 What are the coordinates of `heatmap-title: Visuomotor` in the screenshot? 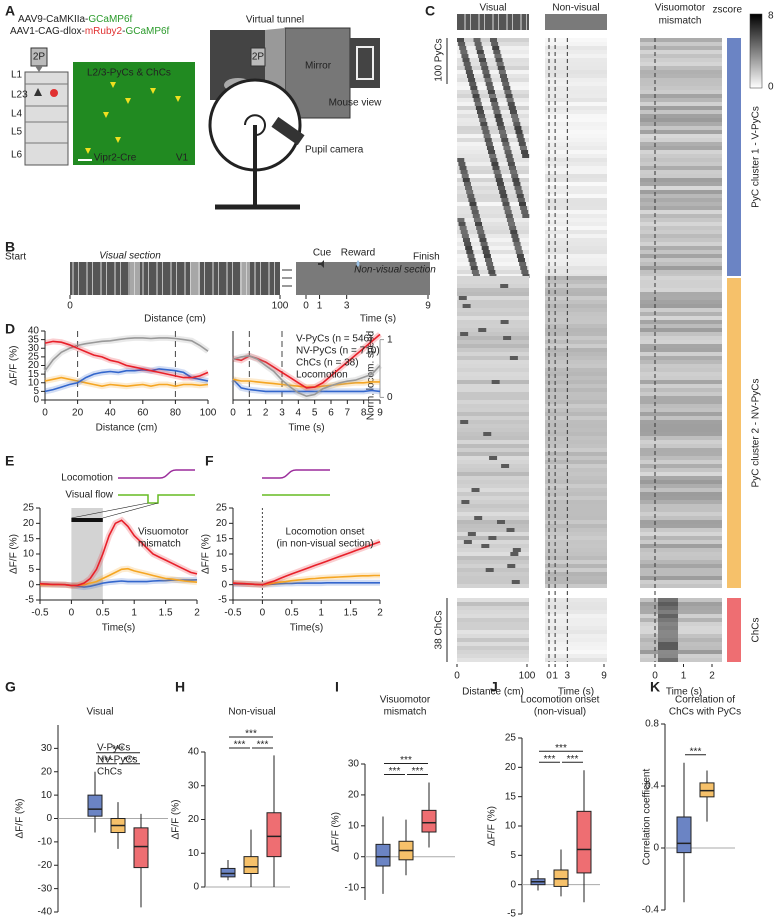 It's located at (680, 8).